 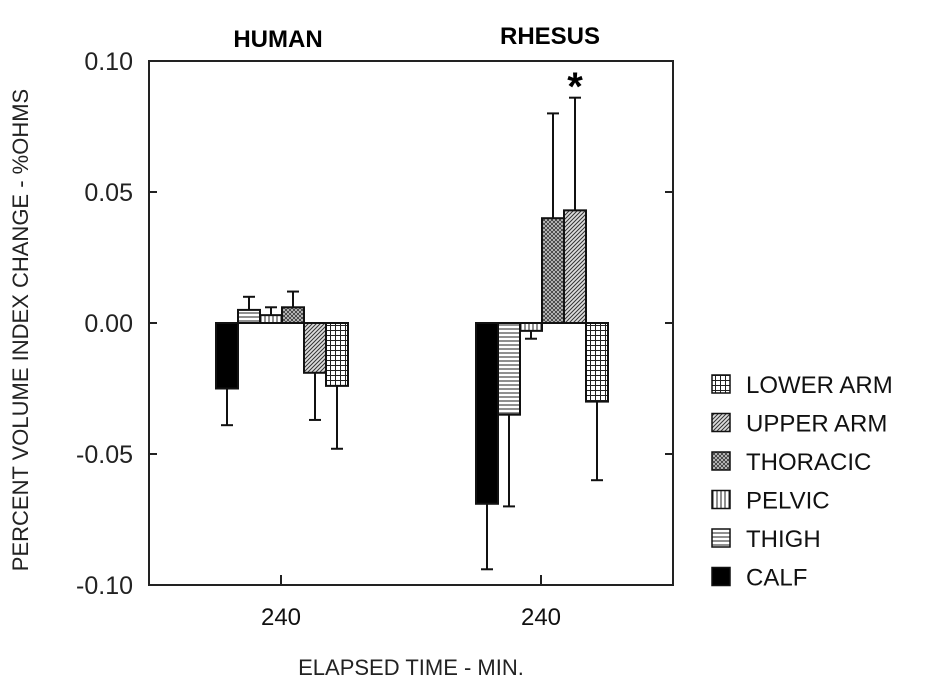 What do you see at coordinates (721, 576) in the screenshot?
I see `legend-swatch-calf` at bounding box center [721, 576].